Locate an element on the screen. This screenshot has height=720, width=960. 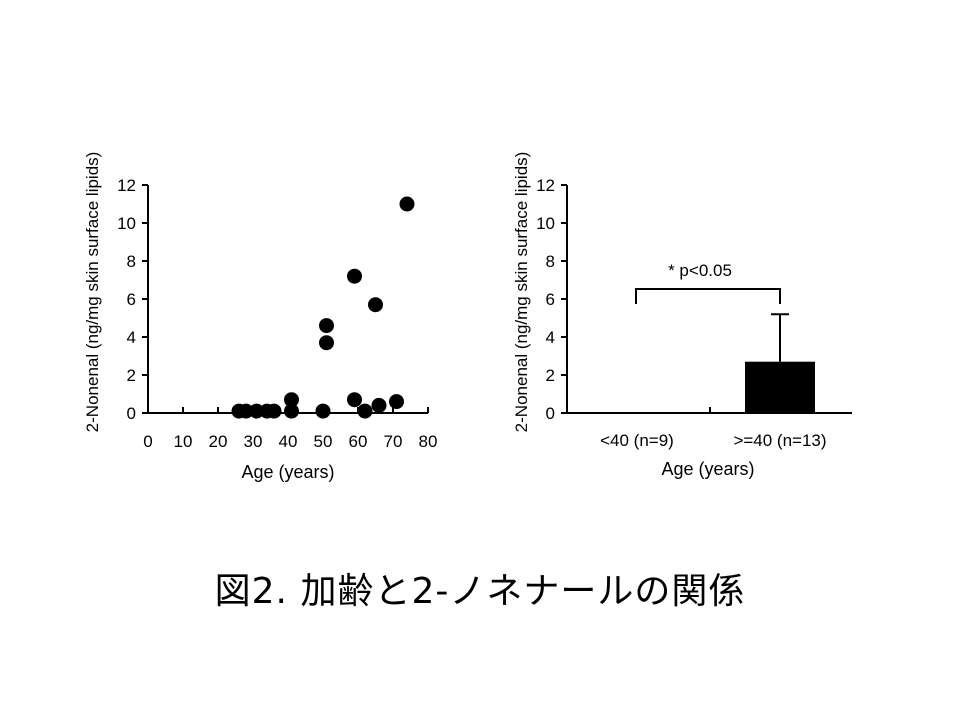
scatter-x-tick-label: 0 is located at coordinates (147, 441).